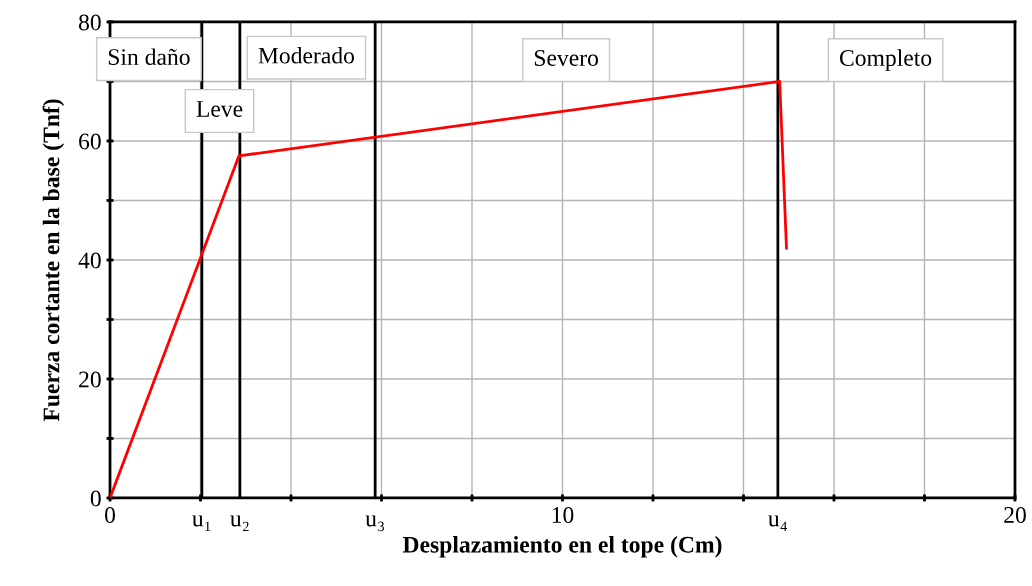 The image size is (1032, 586). I want to click on y-tick-label: 60, so click(90, 141).